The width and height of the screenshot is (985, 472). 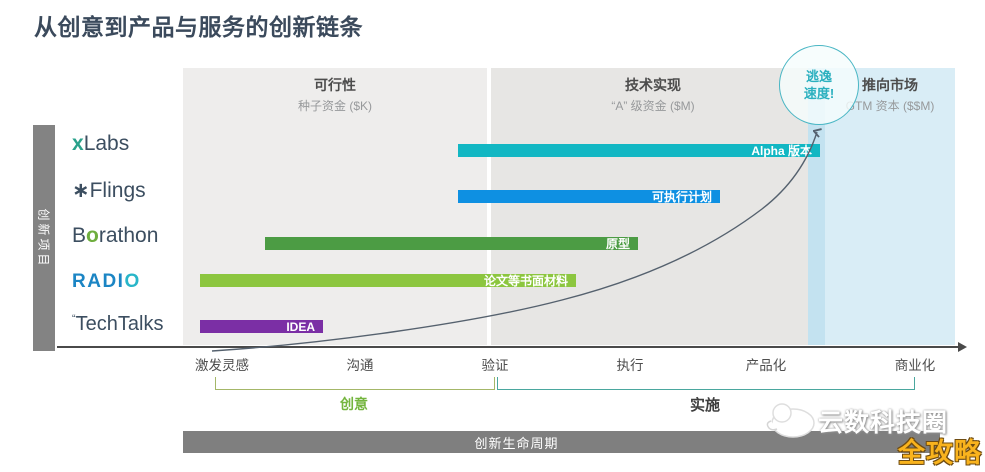 I want to click on borathon-o-icon: o, so click(x=92, y=235).